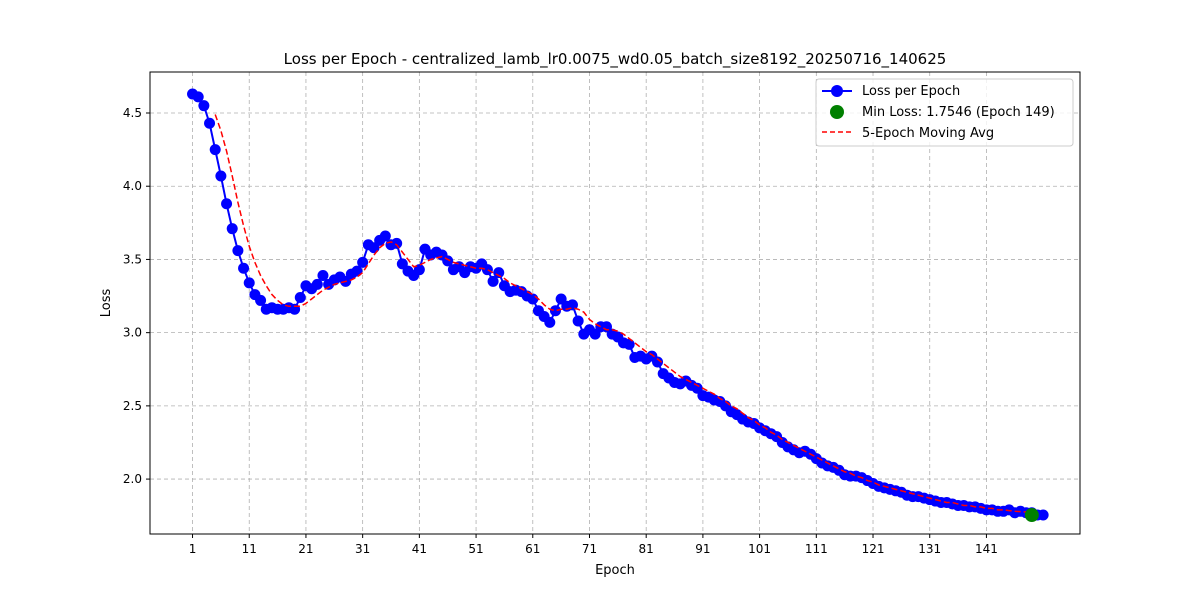 The height and width of the screenshot is (600, 1200). Describe the element at coordinates (362, 549) in the screenshot. I see `x-tick-label: 31` at that location.